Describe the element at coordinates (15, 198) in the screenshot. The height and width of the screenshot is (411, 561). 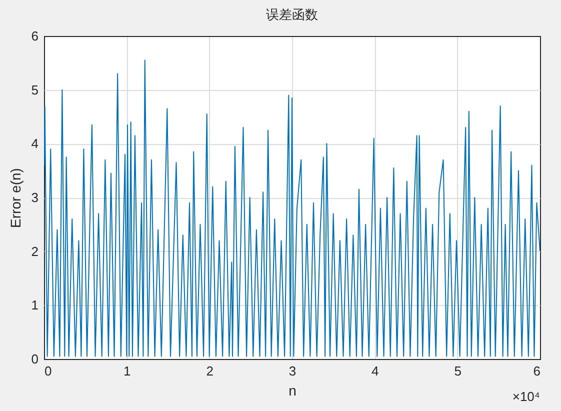
I see `y-axis-title: Error e(n)` at that location.